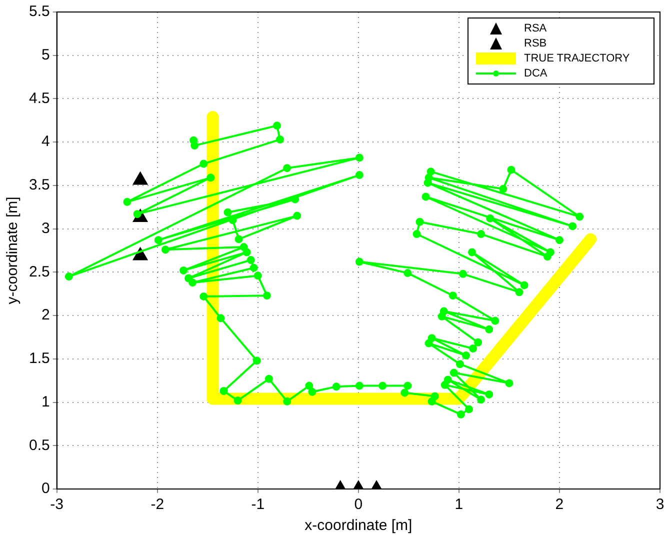 Image resolution: width=669 pixels, height=535 pixels. I want to click on x-tick-label: -2, so click(157, 505).